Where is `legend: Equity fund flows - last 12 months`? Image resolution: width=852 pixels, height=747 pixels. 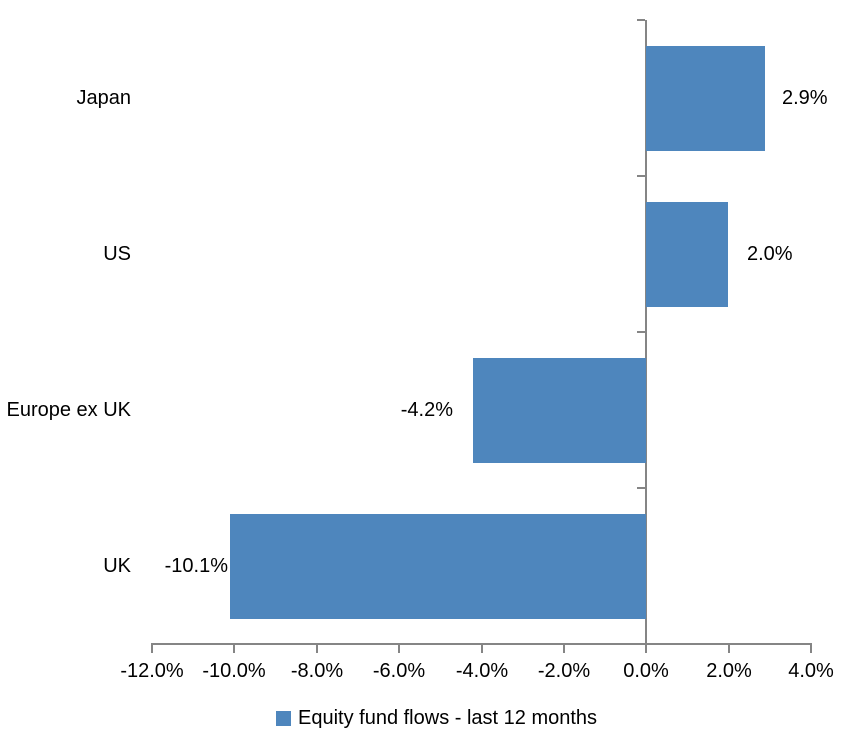 legend: Equity fund flows - last 12 months is located at coordinates (436, 718).